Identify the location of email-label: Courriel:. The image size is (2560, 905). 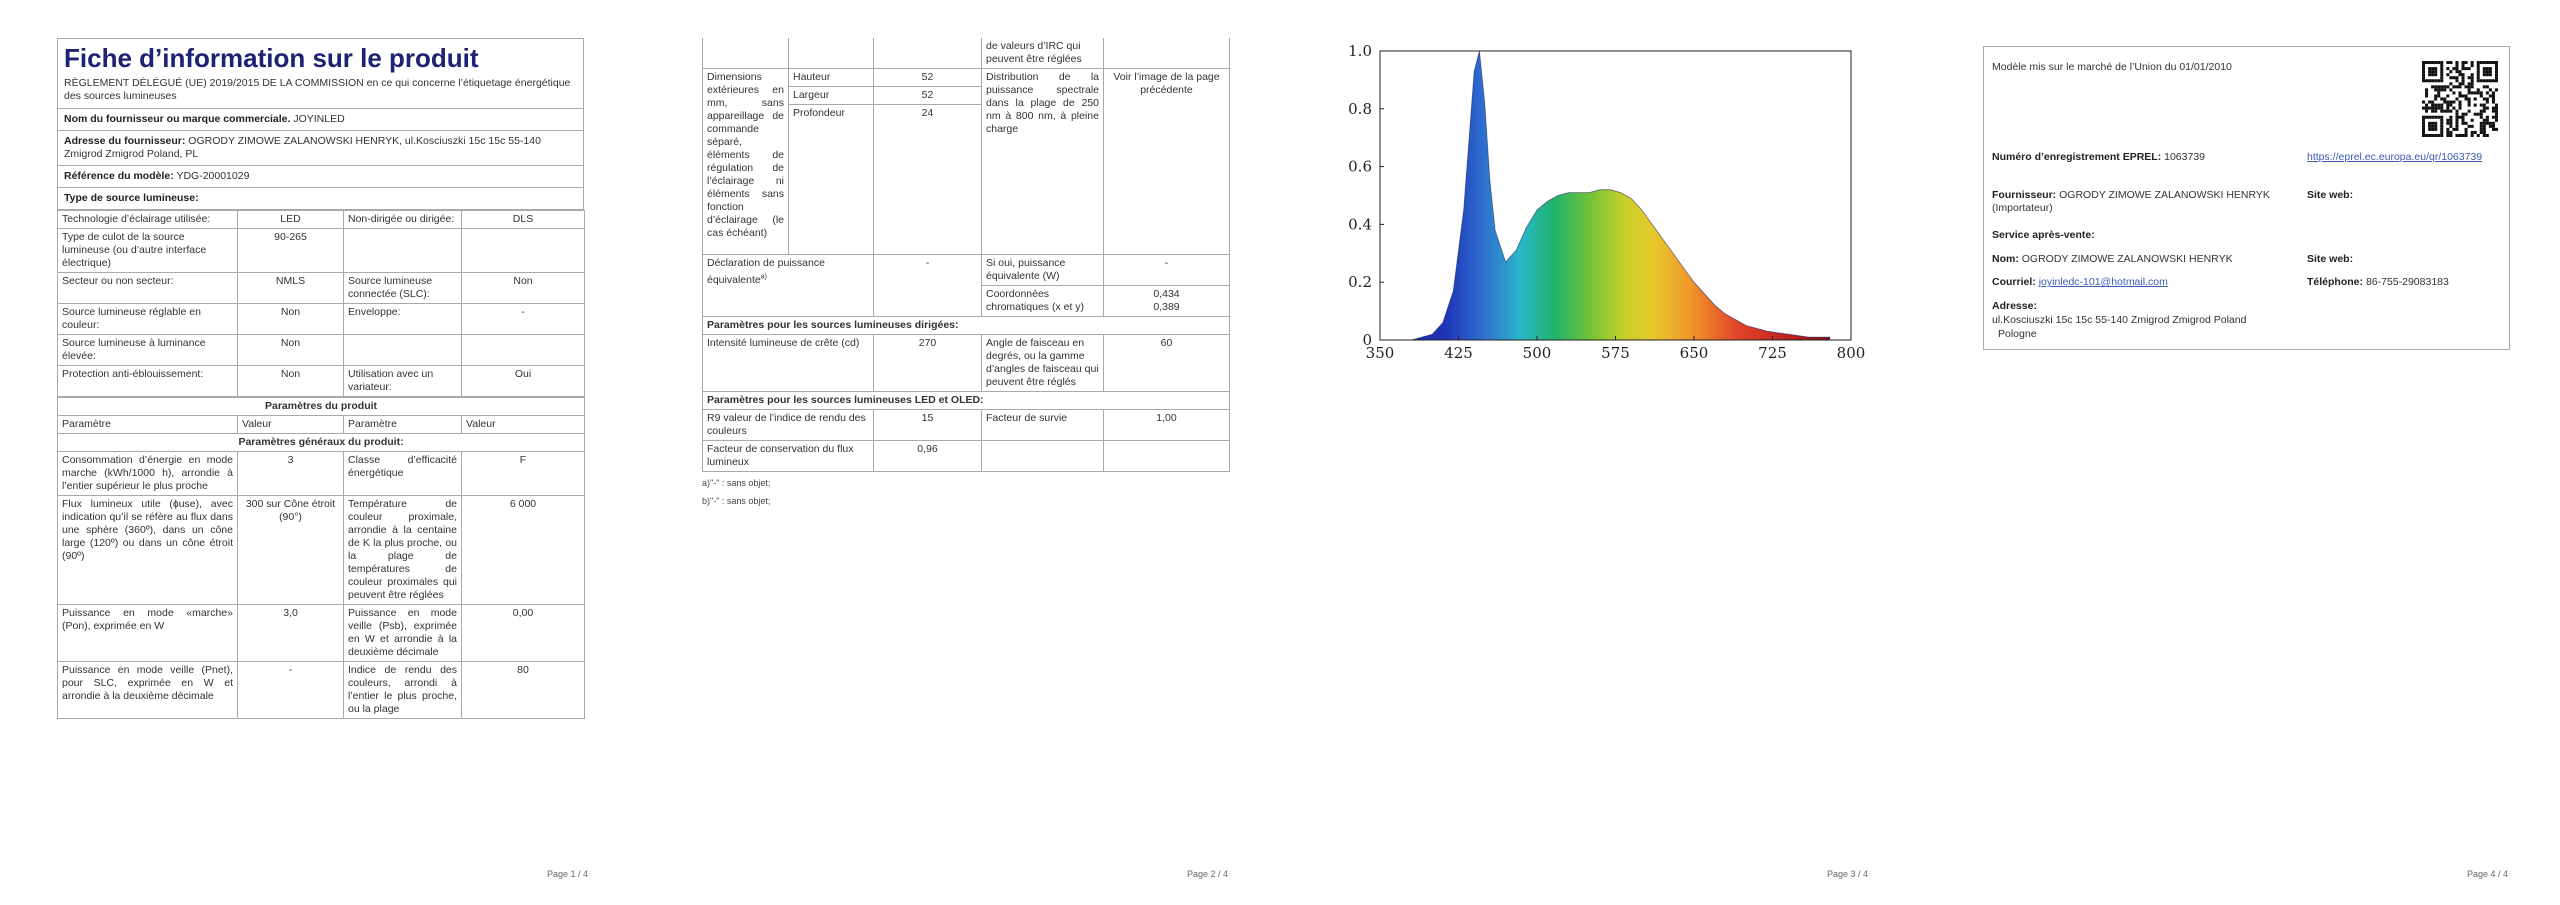
(2014, 282).